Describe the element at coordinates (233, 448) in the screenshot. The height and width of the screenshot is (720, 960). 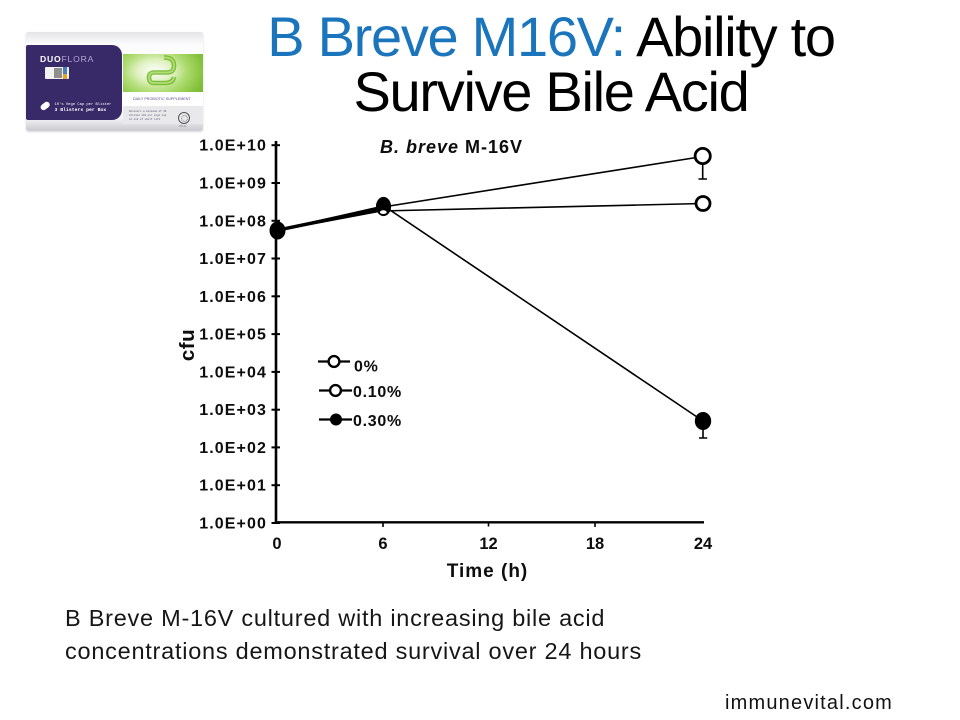
I see `svg-text: 1.0E+02` at that location.